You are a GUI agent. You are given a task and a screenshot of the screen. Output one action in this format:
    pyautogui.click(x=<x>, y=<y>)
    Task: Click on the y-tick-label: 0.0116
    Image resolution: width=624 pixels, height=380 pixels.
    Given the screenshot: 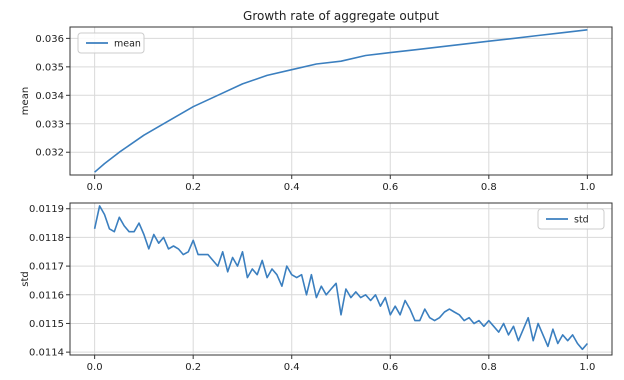 What is the action you would take?
    pyautogui.click(x=46, y=295)
    